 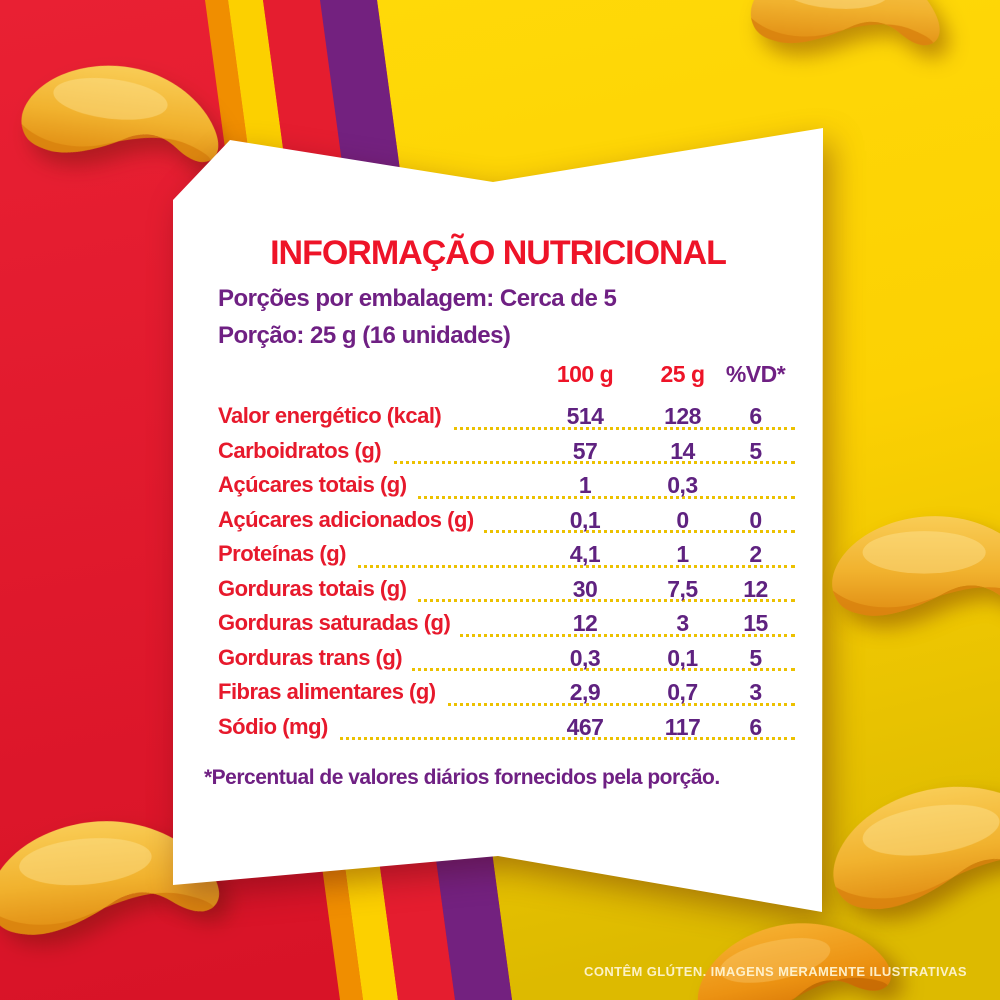 I want to click on table-row: Açúcares adicionados (g) 0,1 0 0, so click(x=500, y=519).